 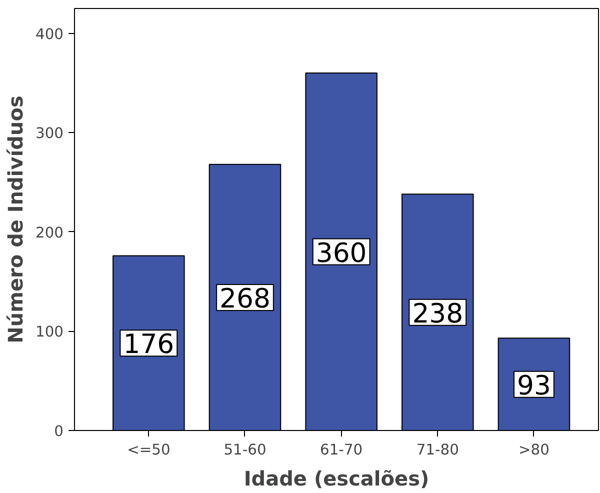 I want to click on x-axis-title: Idade (escalões), so click(x=337, y=478).